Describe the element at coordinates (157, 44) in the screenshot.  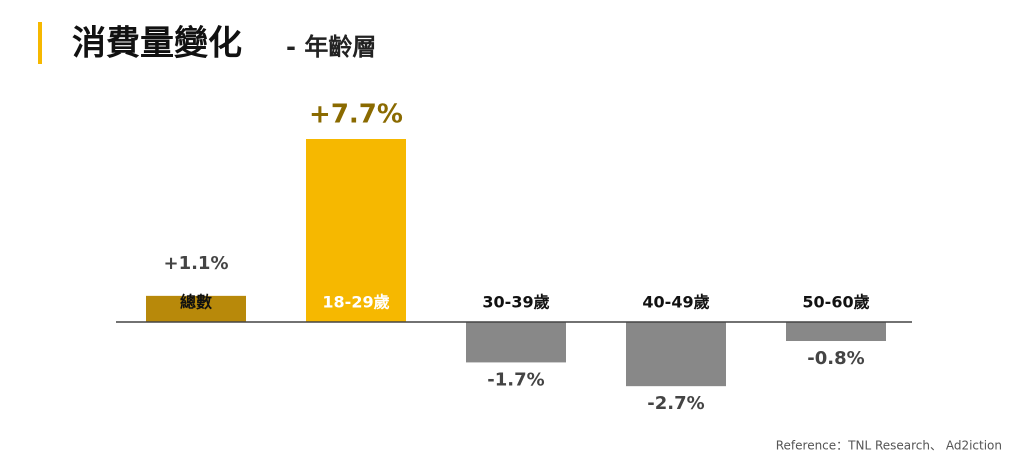
I see `chart-title: 消費量變化` at that location.